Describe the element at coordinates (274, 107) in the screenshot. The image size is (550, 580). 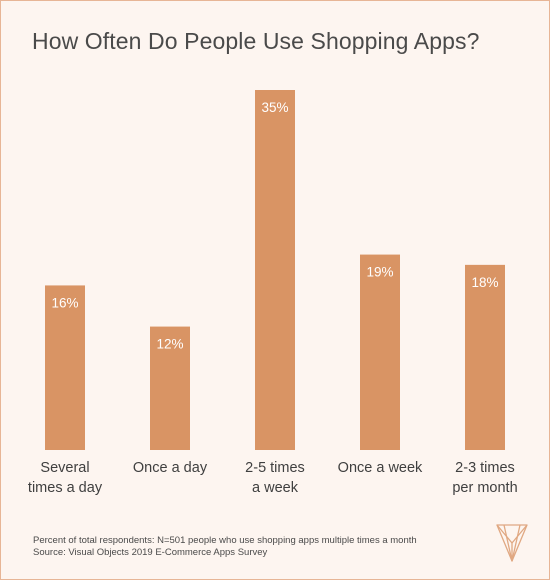
I see `bar-value-label-2: 35%` at that location.